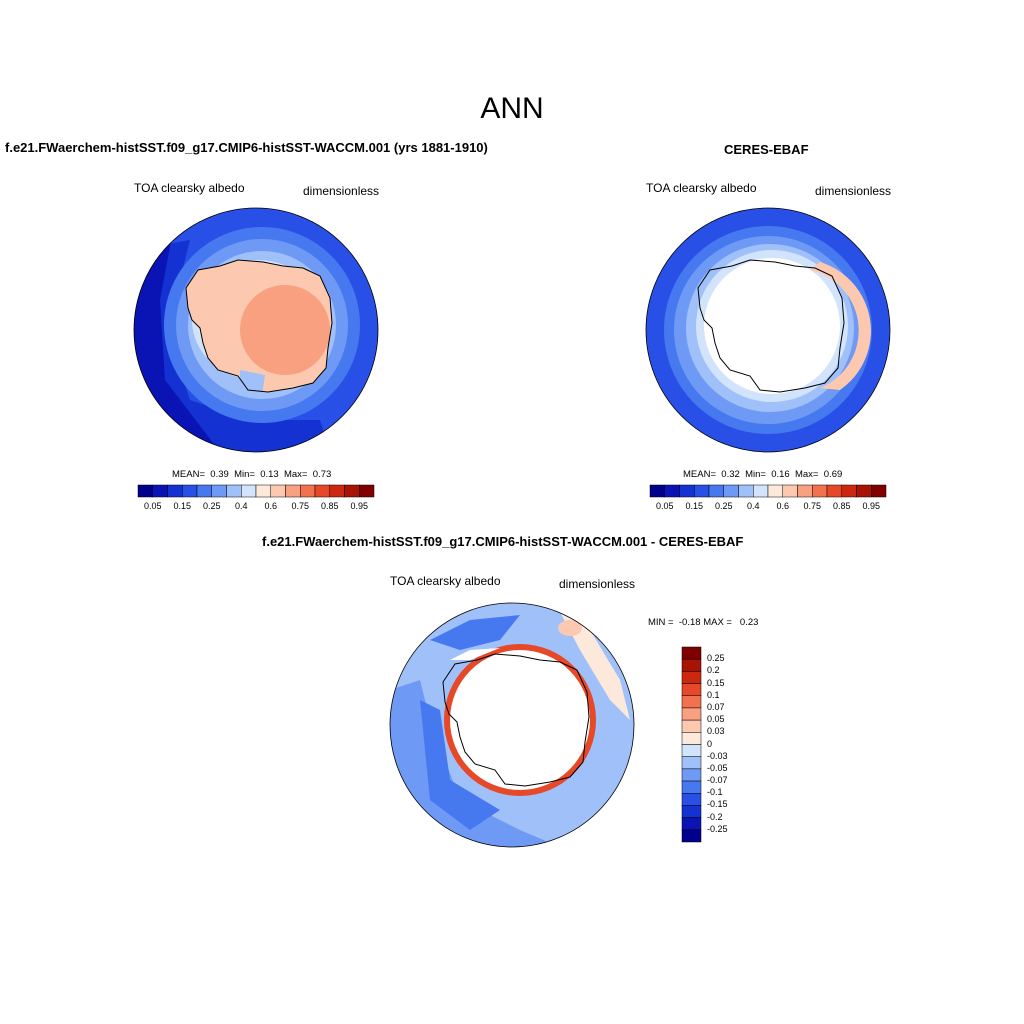  I want to click on panel3-min: -0.18, so click(689, 622).